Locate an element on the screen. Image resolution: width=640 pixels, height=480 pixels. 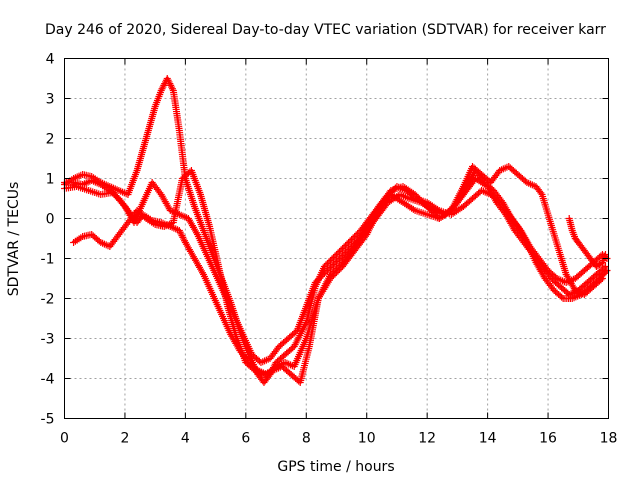
x-tick-label: 2 is located at coordinates (124, 439).